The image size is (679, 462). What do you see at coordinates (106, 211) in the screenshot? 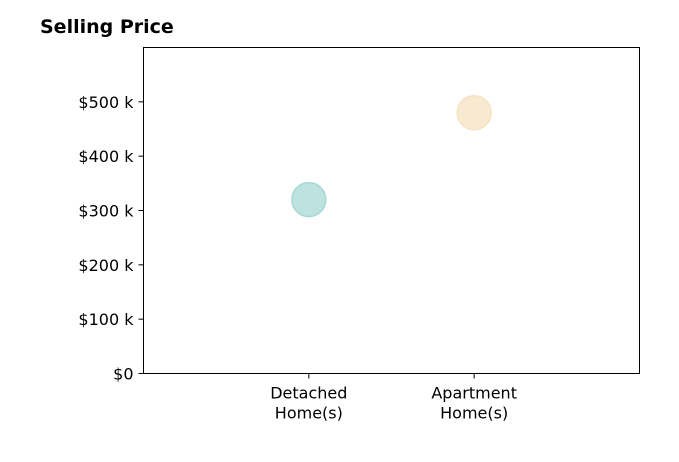
I see `y-tick-label: $300 k` at bounding box center [106, 211].